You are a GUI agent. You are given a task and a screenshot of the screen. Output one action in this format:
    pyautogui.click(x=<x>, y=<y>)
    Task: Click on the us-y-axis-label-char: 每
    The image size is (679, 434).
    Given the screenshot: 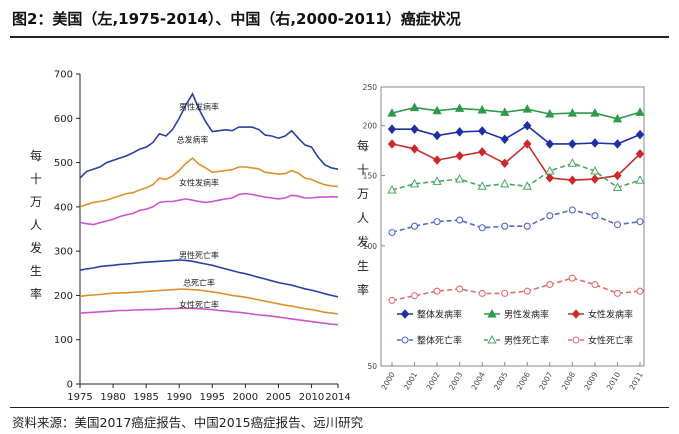 What is the action you would take?
    pyautogui.click(x=36, y=155)
    